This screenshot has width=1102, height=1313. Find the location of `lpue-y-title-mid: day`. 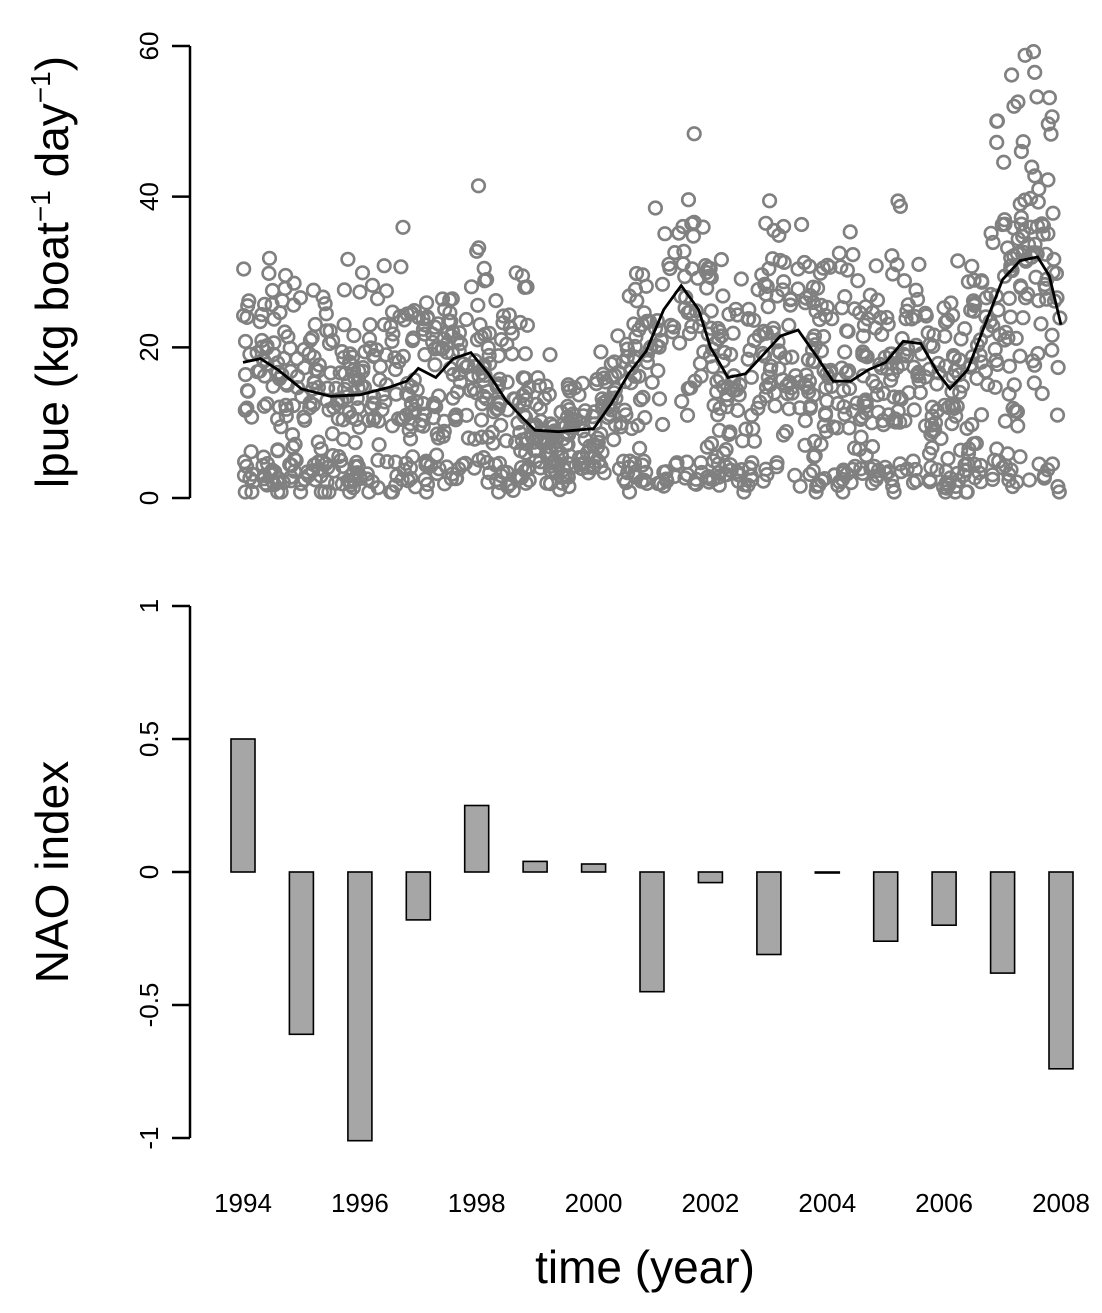

lpue-y-title-mid: day is located at coordinates (52, 146).